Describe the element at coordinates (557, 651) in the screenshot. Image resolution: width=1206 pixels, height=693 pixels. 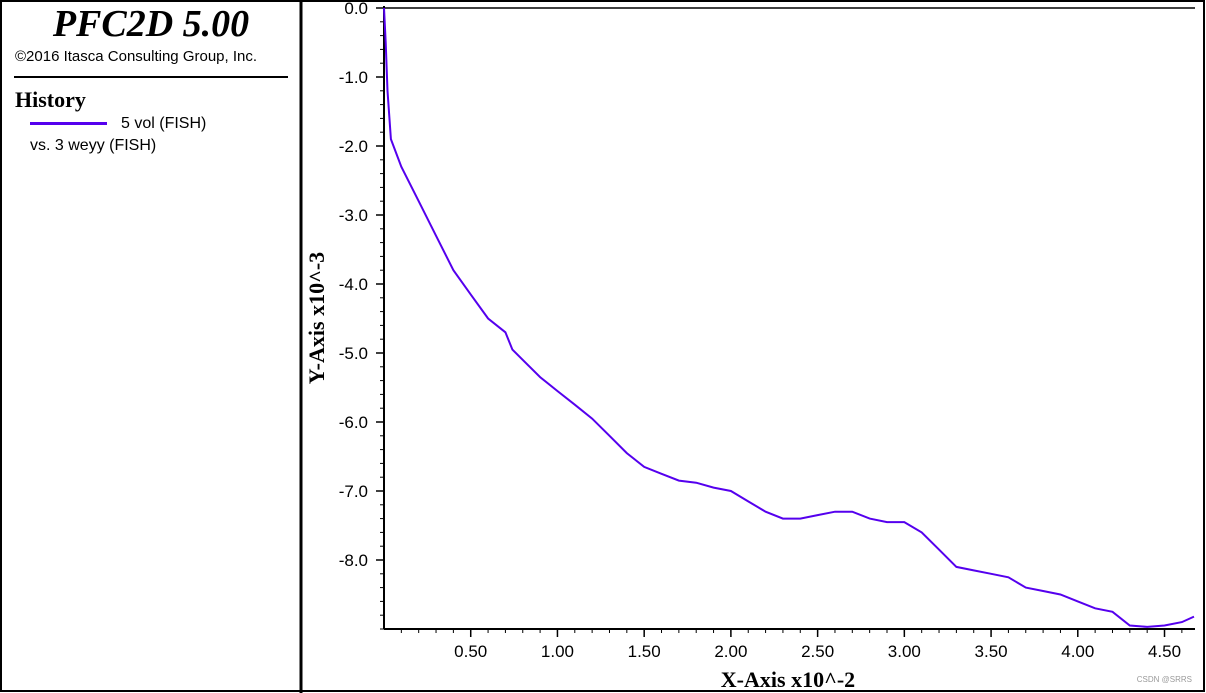
I see `x-tick-label: 1.00` at that location.